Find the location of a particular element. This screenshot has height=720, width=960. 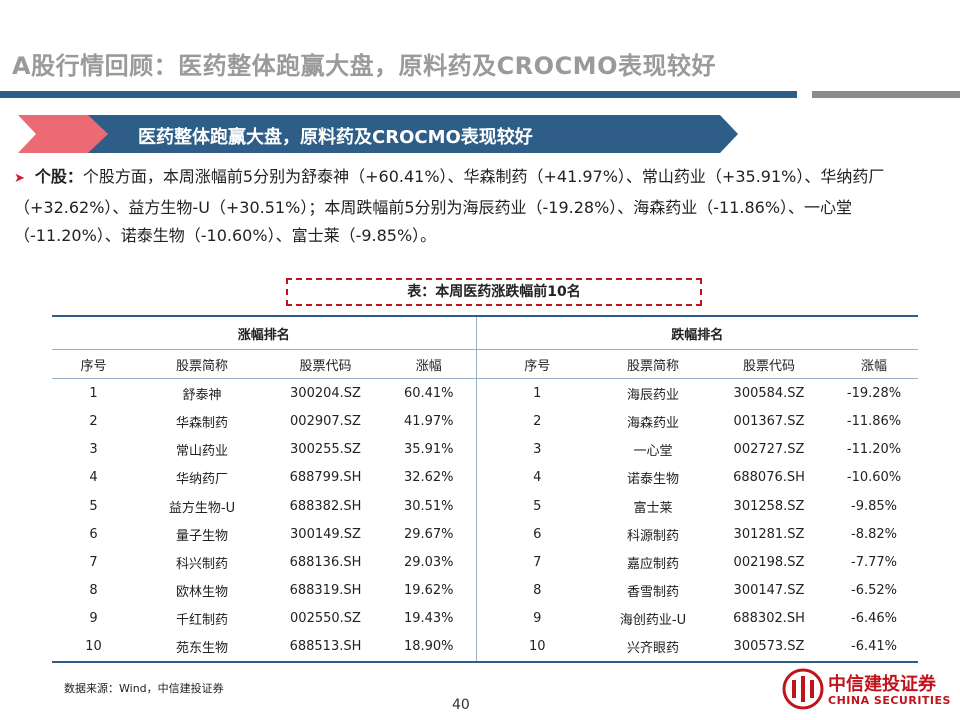

loser-name: 海森药业 is located at coordinates (653, 423).